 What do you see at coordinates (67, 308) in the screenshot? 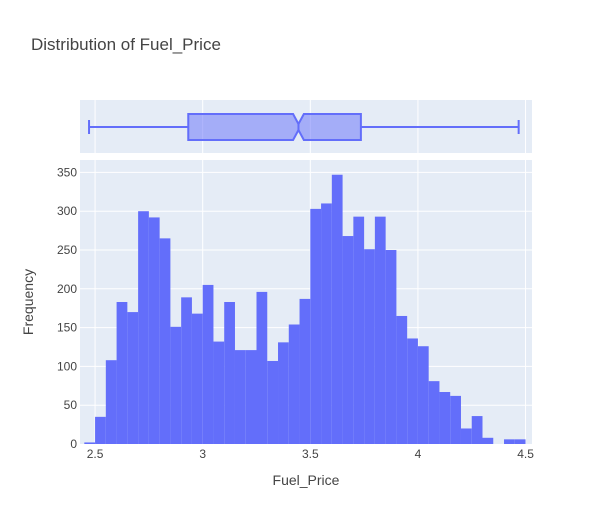
I see `y-axis-ticks: 0 50 100 150 200 250 300 350` at bounding box center [67, 308].